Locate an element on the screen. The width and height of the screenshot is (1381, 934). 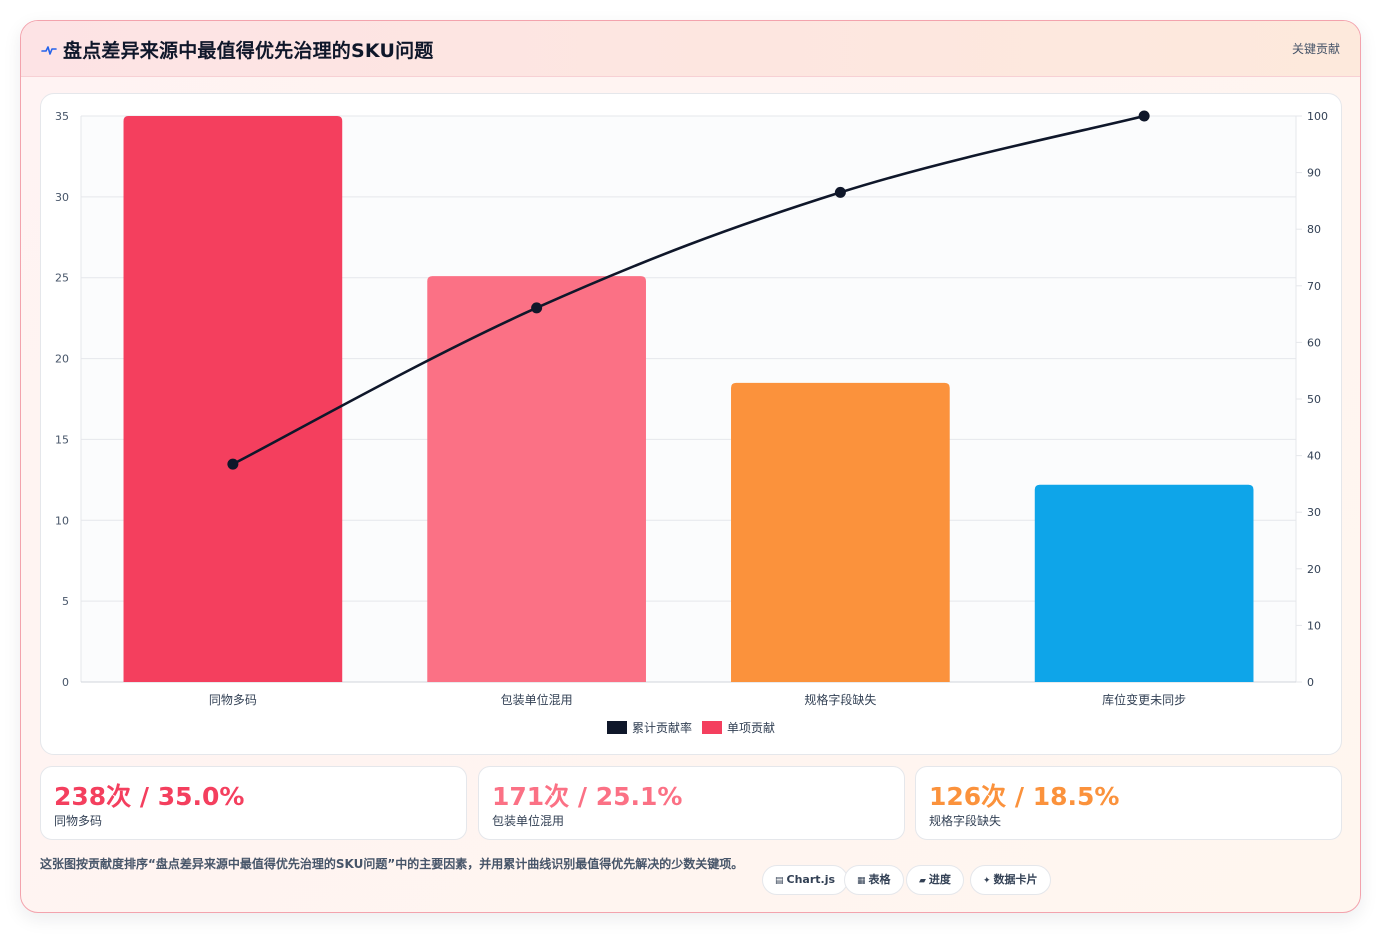
y-left-tick-label: 5 is located at coordinates (65, 601).